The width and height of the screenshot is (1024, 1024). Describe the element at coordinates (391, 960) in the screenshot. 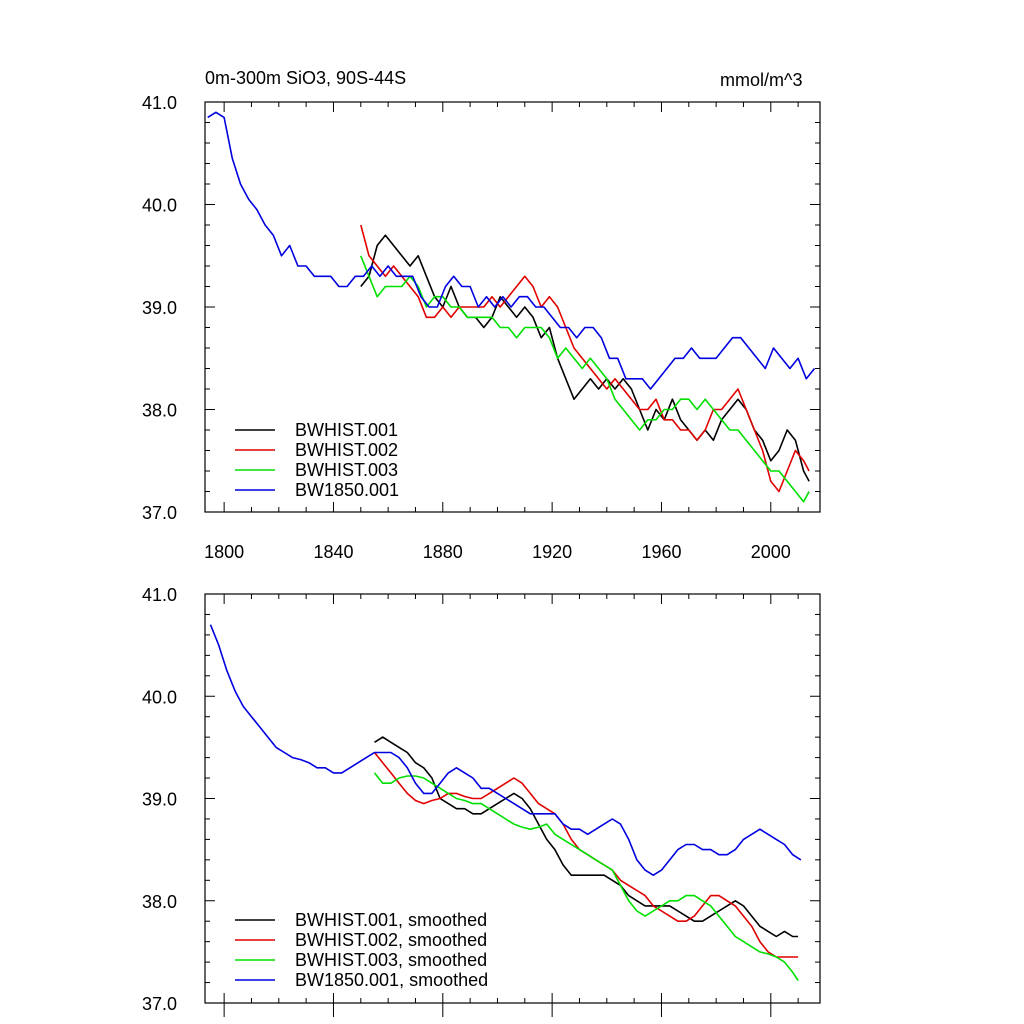

I see `legend-label: BWHIST.003, smoothed` at that location.